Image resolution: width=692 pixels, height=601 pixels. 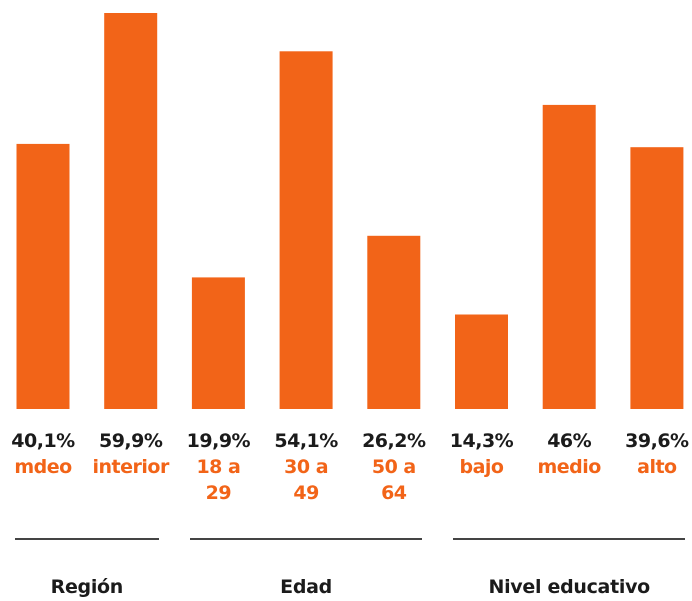 I want to click on value-label-3: 54,1%, so click(x=306, y=441).